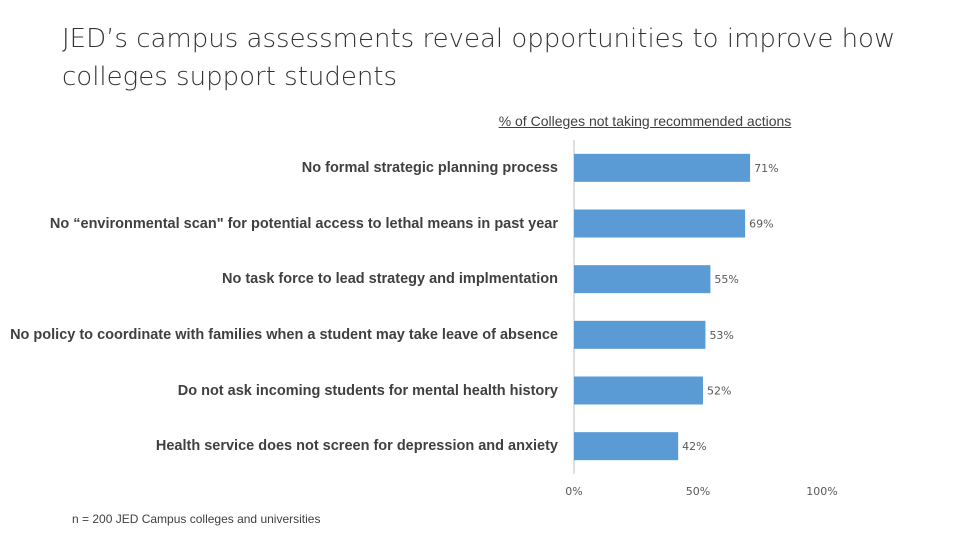 The height and width of the screenshot is (540, 960). What do you see at coordinates (766, 168) in the screenshot?
I see `value-label: 71%` at bounding box center [766, 168].